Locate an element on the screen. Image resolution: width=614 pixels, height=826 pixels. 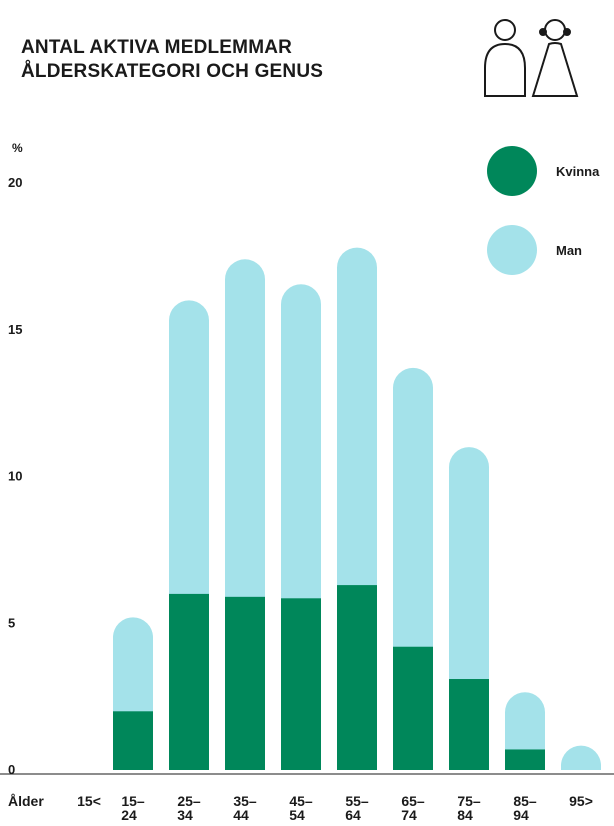
y-tick-label: 20 is located at coordinates (15, 182).